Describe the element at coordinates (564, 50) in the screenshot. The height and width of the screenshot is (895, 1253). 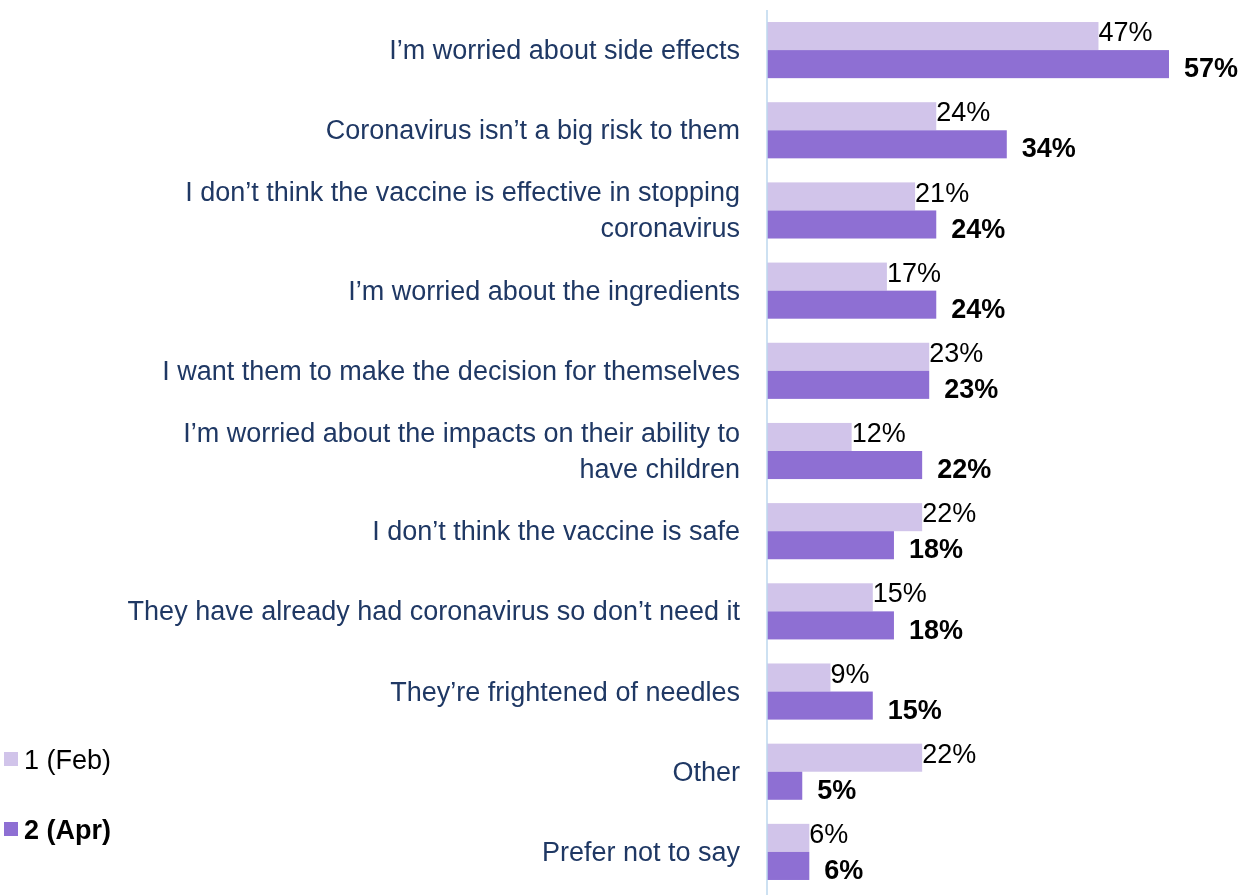
I see `y-tick-label: I’m worried about side effects` at that location.